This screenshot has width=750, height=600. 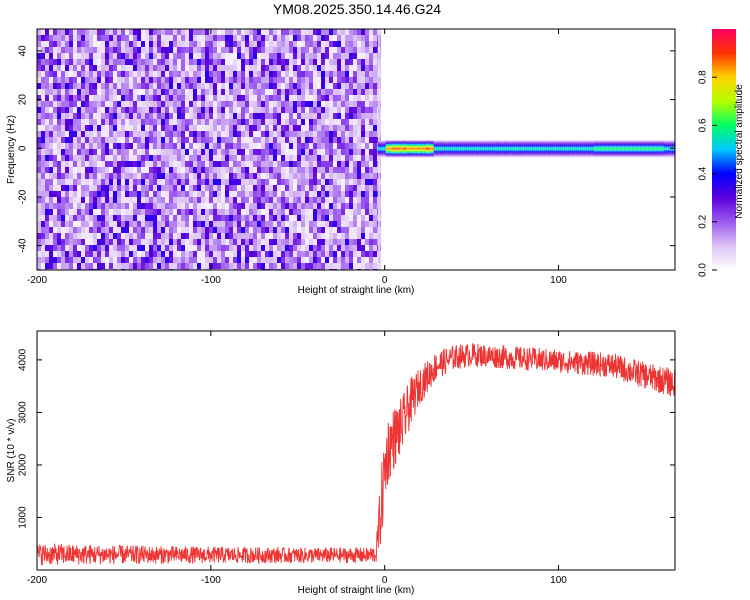 I want to click on page-title: YM08.2025.350.14.46.G24, so click(x=357, y=9).